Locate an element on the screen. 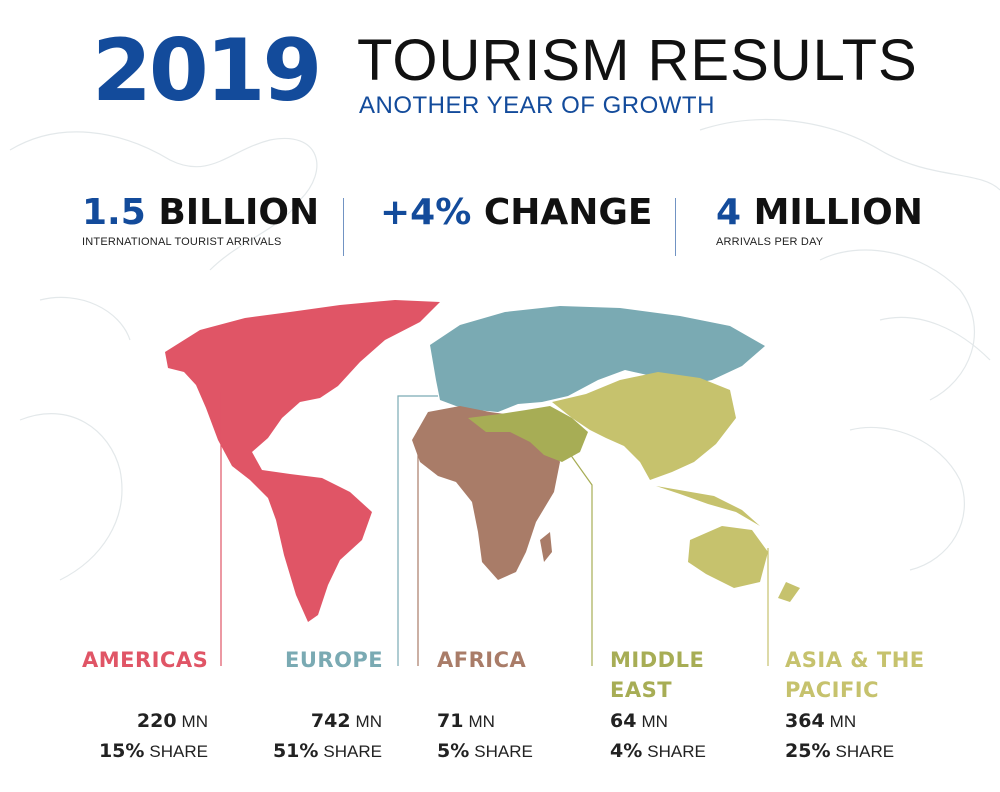  region-americas: AMERICAS is located at coordinates (145, 660).